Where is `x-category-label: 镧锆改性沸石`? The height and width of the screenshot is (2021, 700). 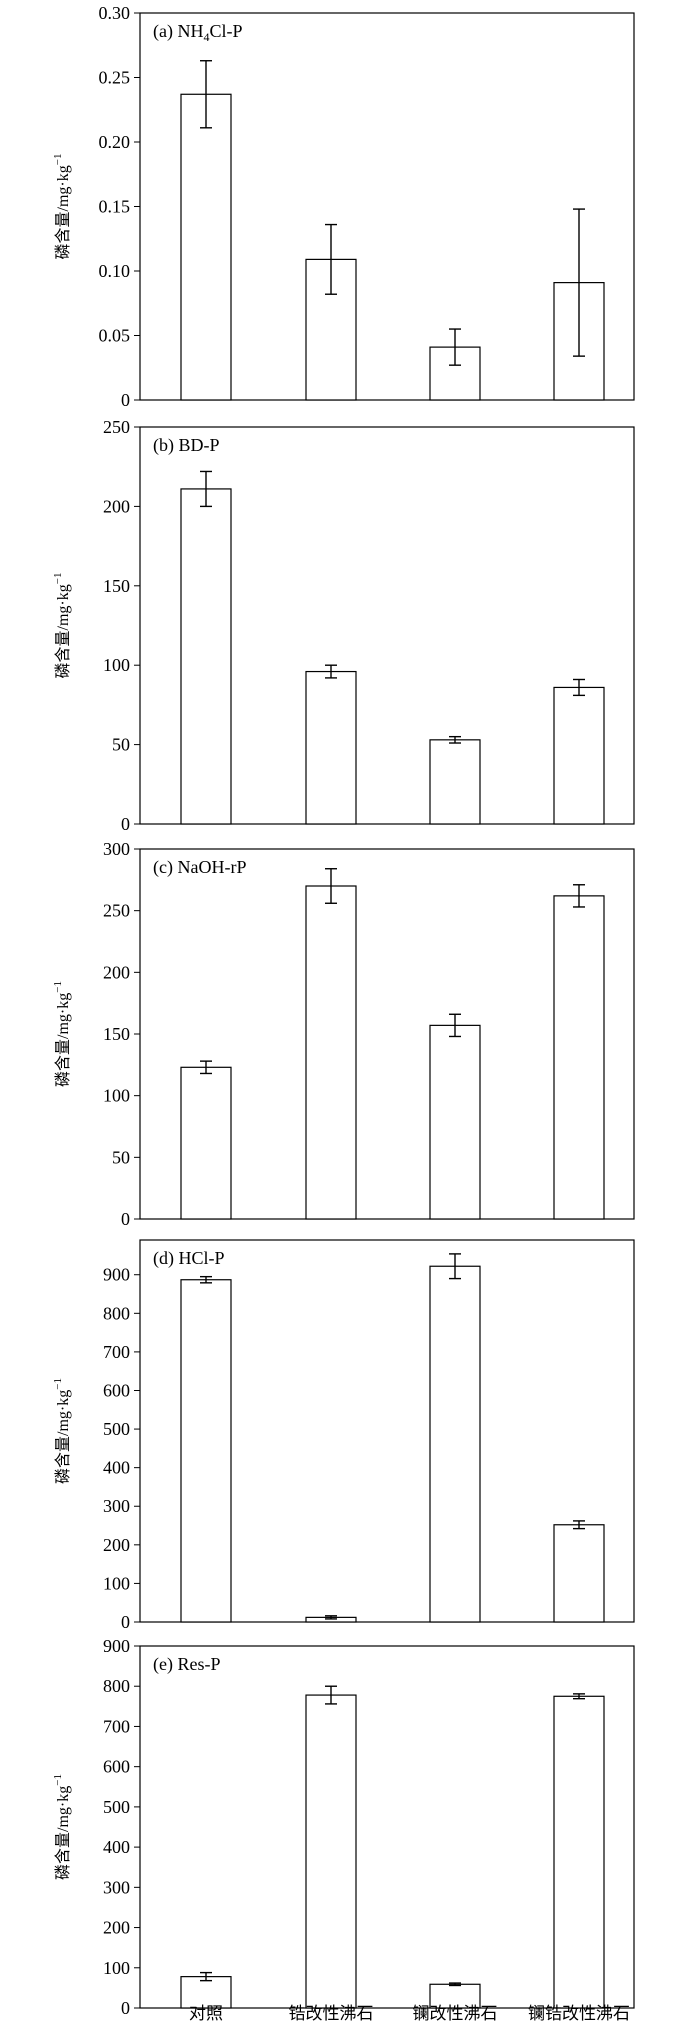 x-category-label: 镧锆改性沸石 is located at coordinates (579, 2012).